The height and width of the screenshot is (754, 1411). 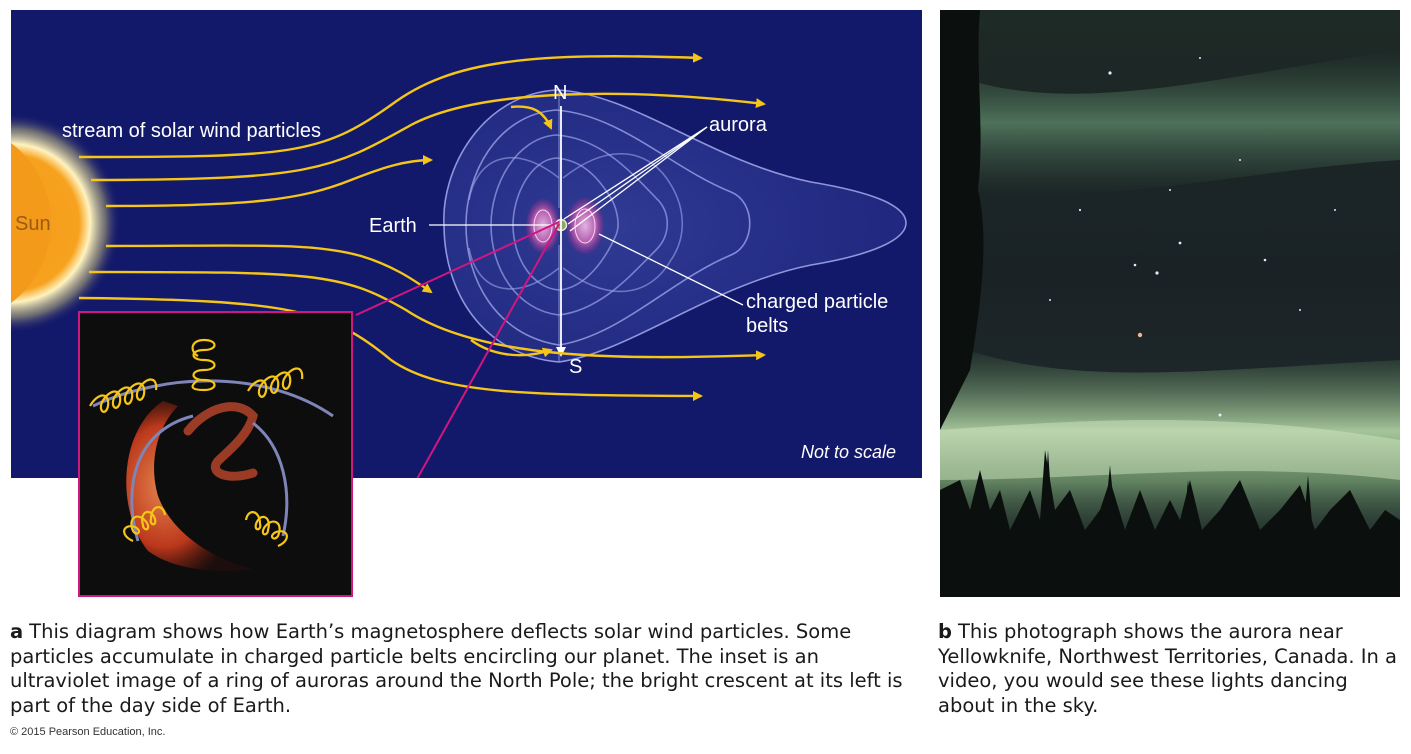 What do you see at coordinates (848, 452) in the screenshot?
I see `scale-note: Not to scale` at bounding box center [848, 452].